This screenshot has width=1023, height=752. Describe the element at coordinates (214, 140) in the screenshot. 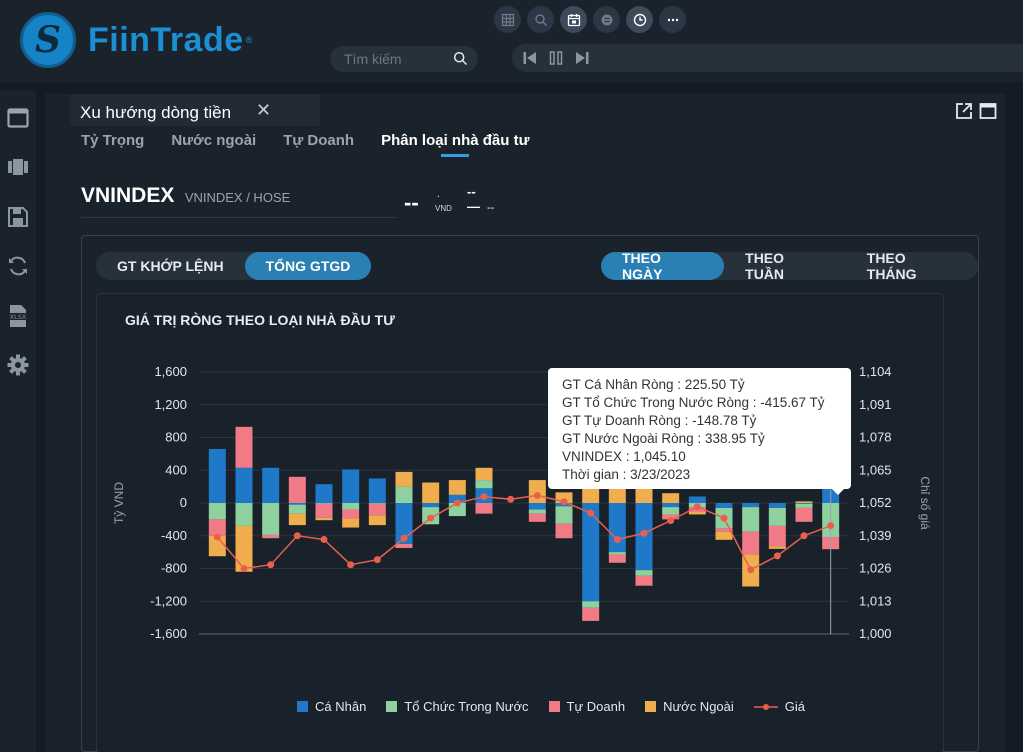

I see `subtab-nuoc-ngoai: Nước ngoài` at that location.